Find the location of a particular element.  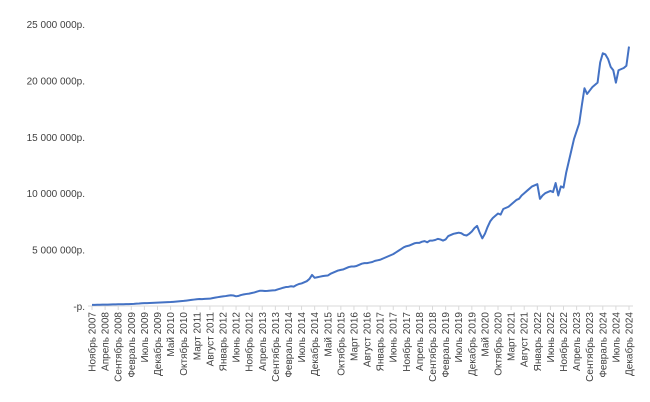

y-tick-label: 25 000 000р. is located at coordinates (56, 25).